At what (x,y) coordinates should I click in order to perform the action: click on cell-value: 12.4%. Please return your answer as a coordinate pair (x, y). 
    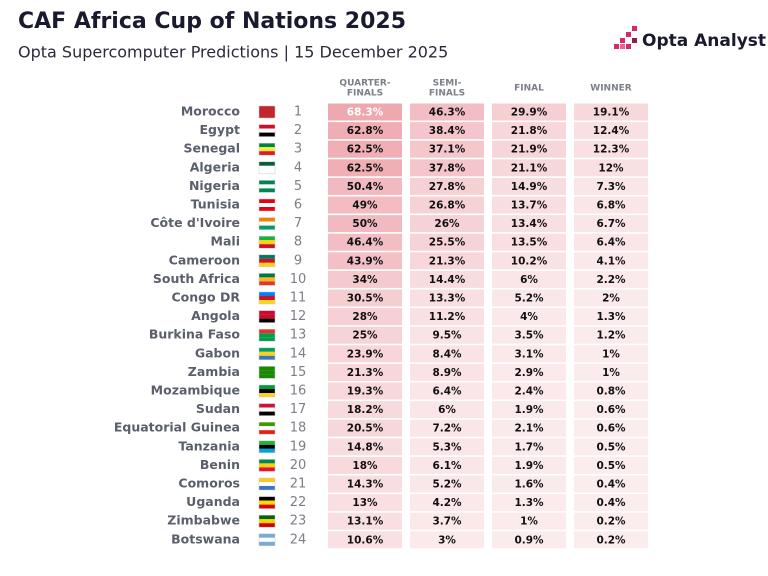
    Looking at the image, I should click on (611, 131).